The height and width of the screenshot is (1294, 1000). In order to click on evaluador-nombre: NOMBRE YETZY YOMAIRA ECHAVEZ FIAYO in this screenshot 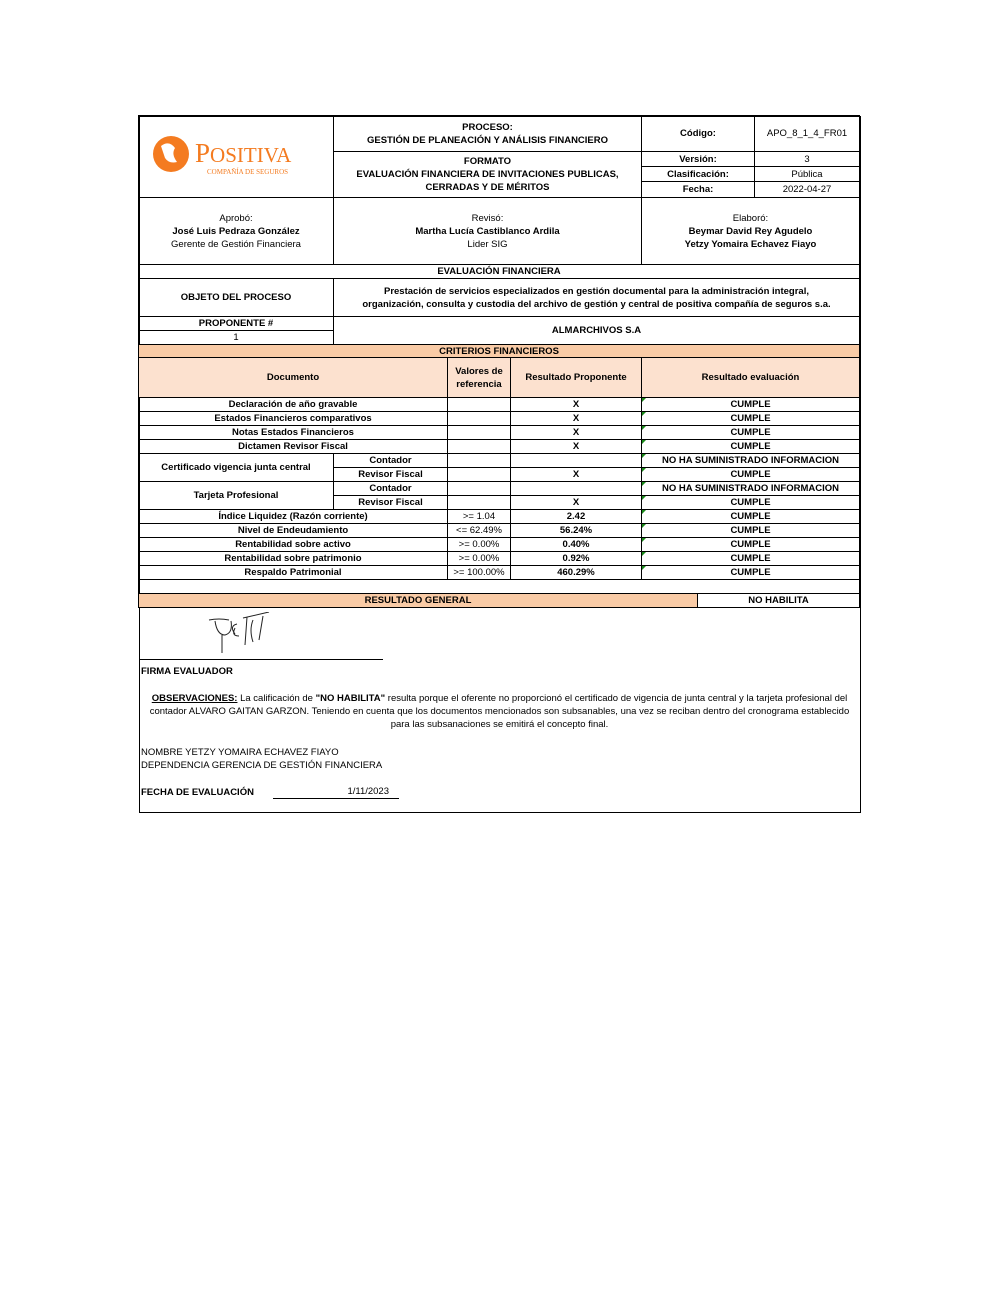, I will do `click(240, 752)`.